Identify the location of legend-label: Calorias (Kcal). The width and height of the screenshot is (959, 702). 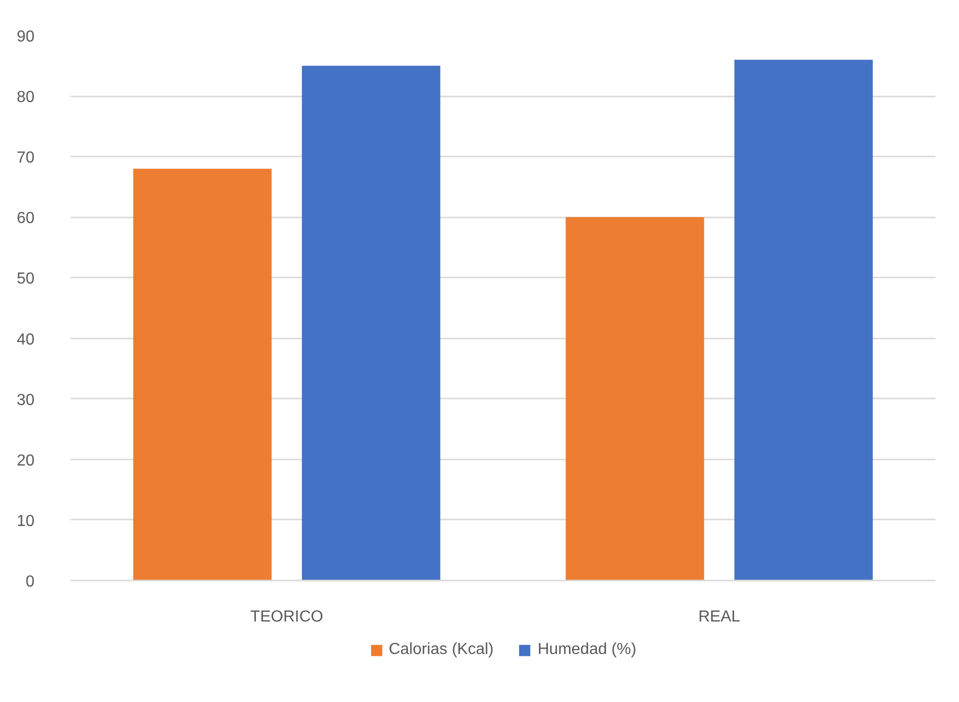
(441, 650).